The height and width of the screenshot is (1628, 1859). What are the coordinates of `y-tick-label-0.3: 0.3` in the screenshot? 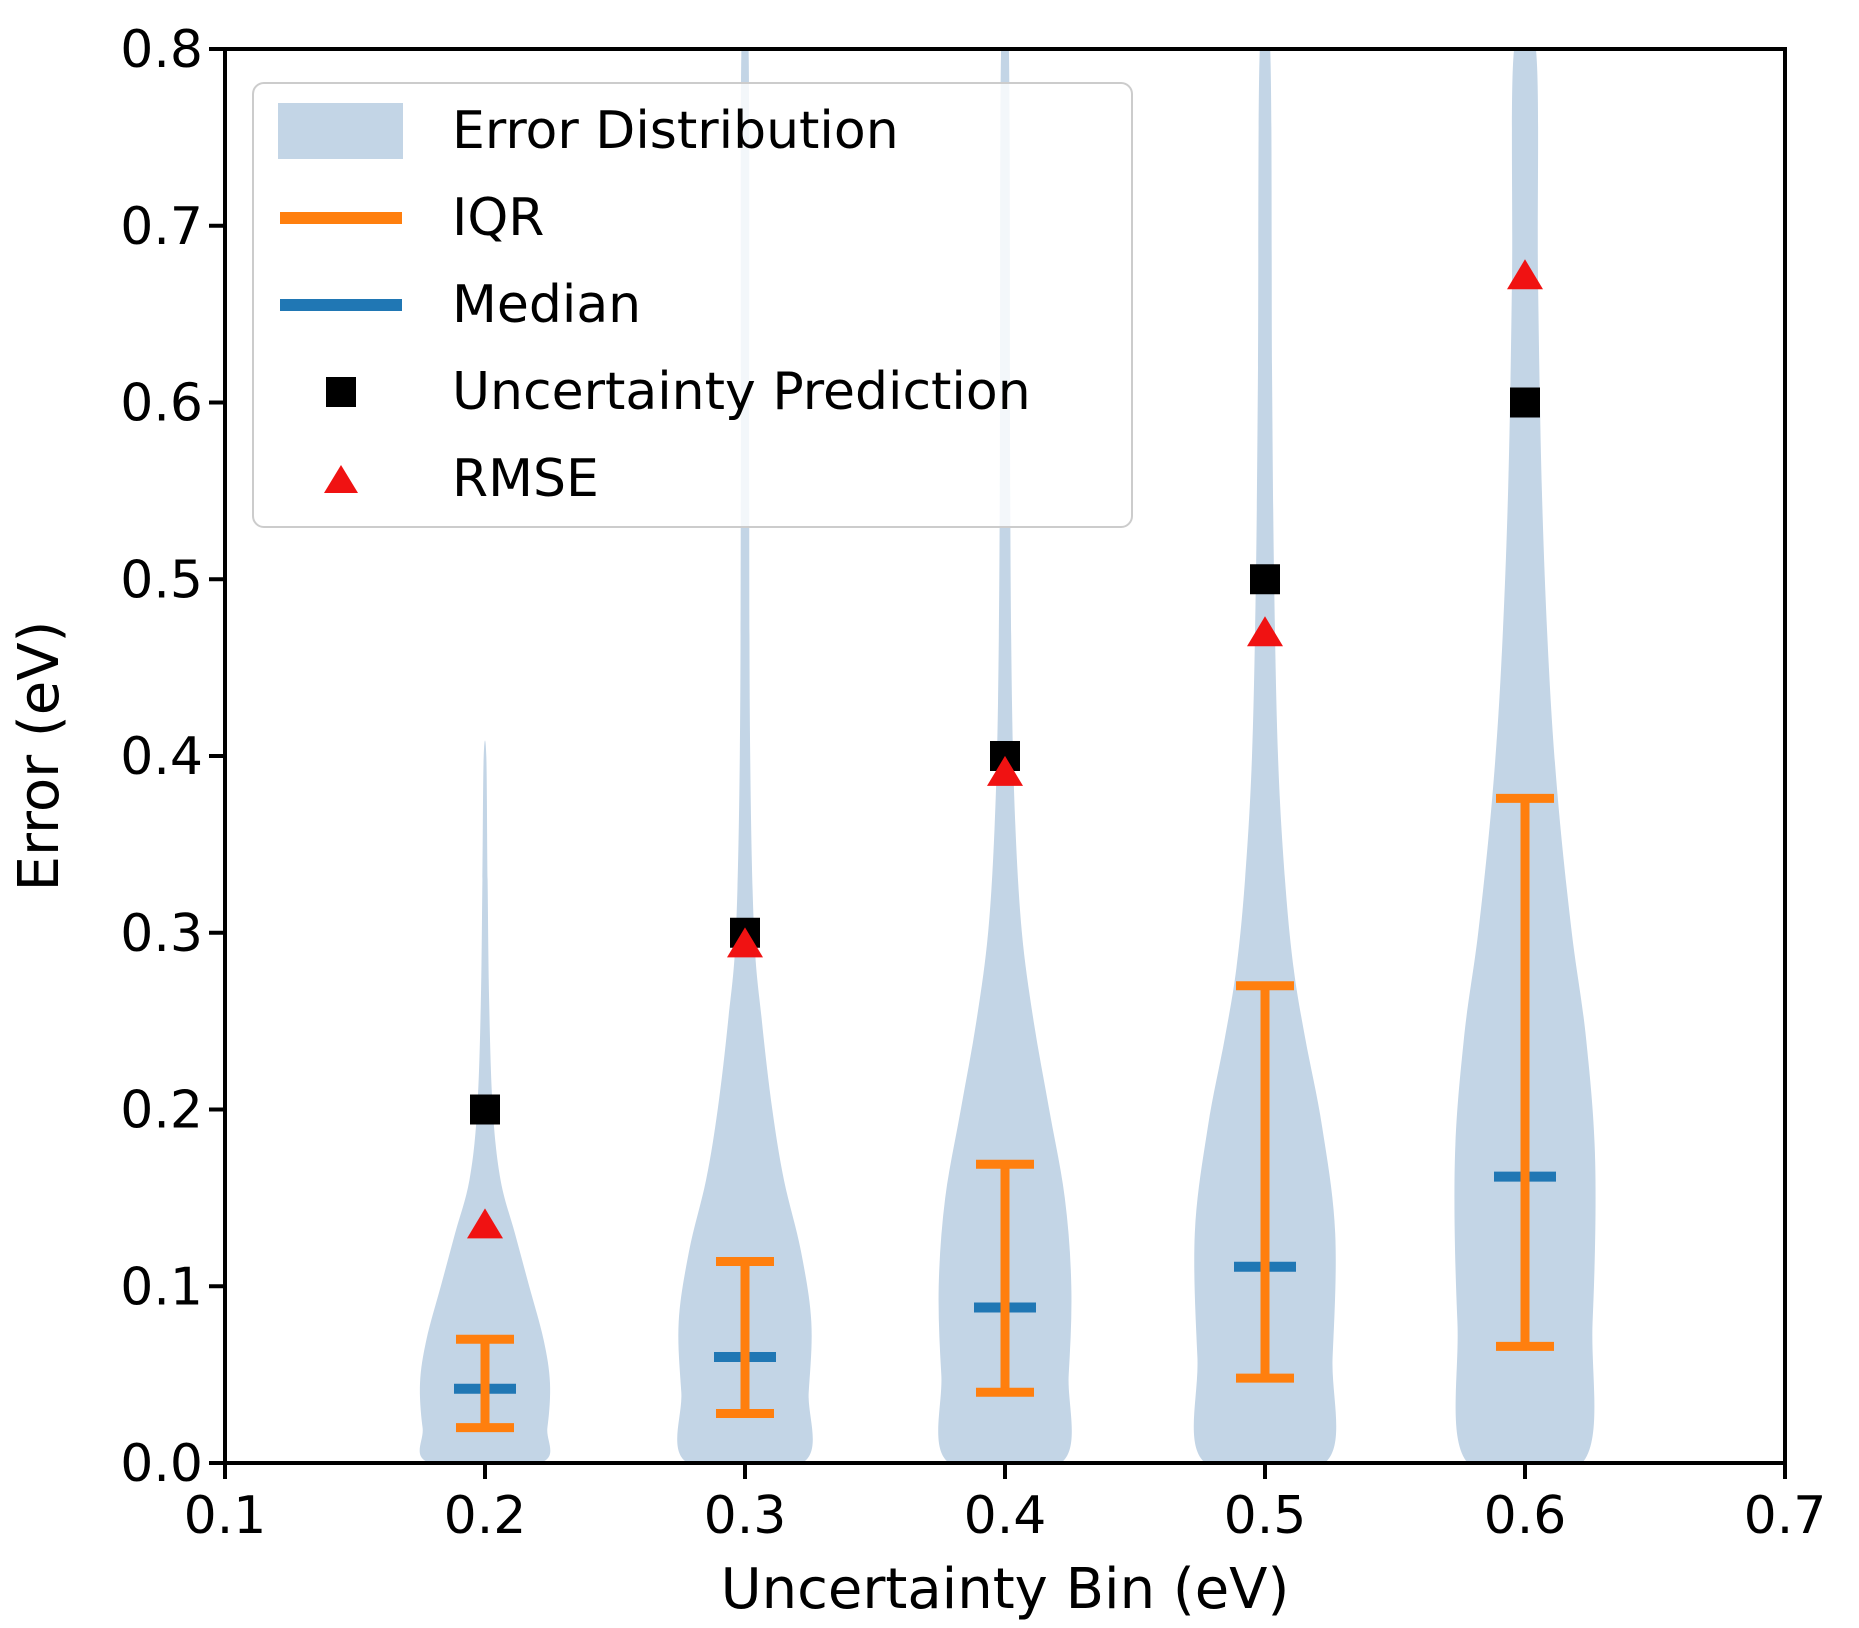 It's located at (161, 934).